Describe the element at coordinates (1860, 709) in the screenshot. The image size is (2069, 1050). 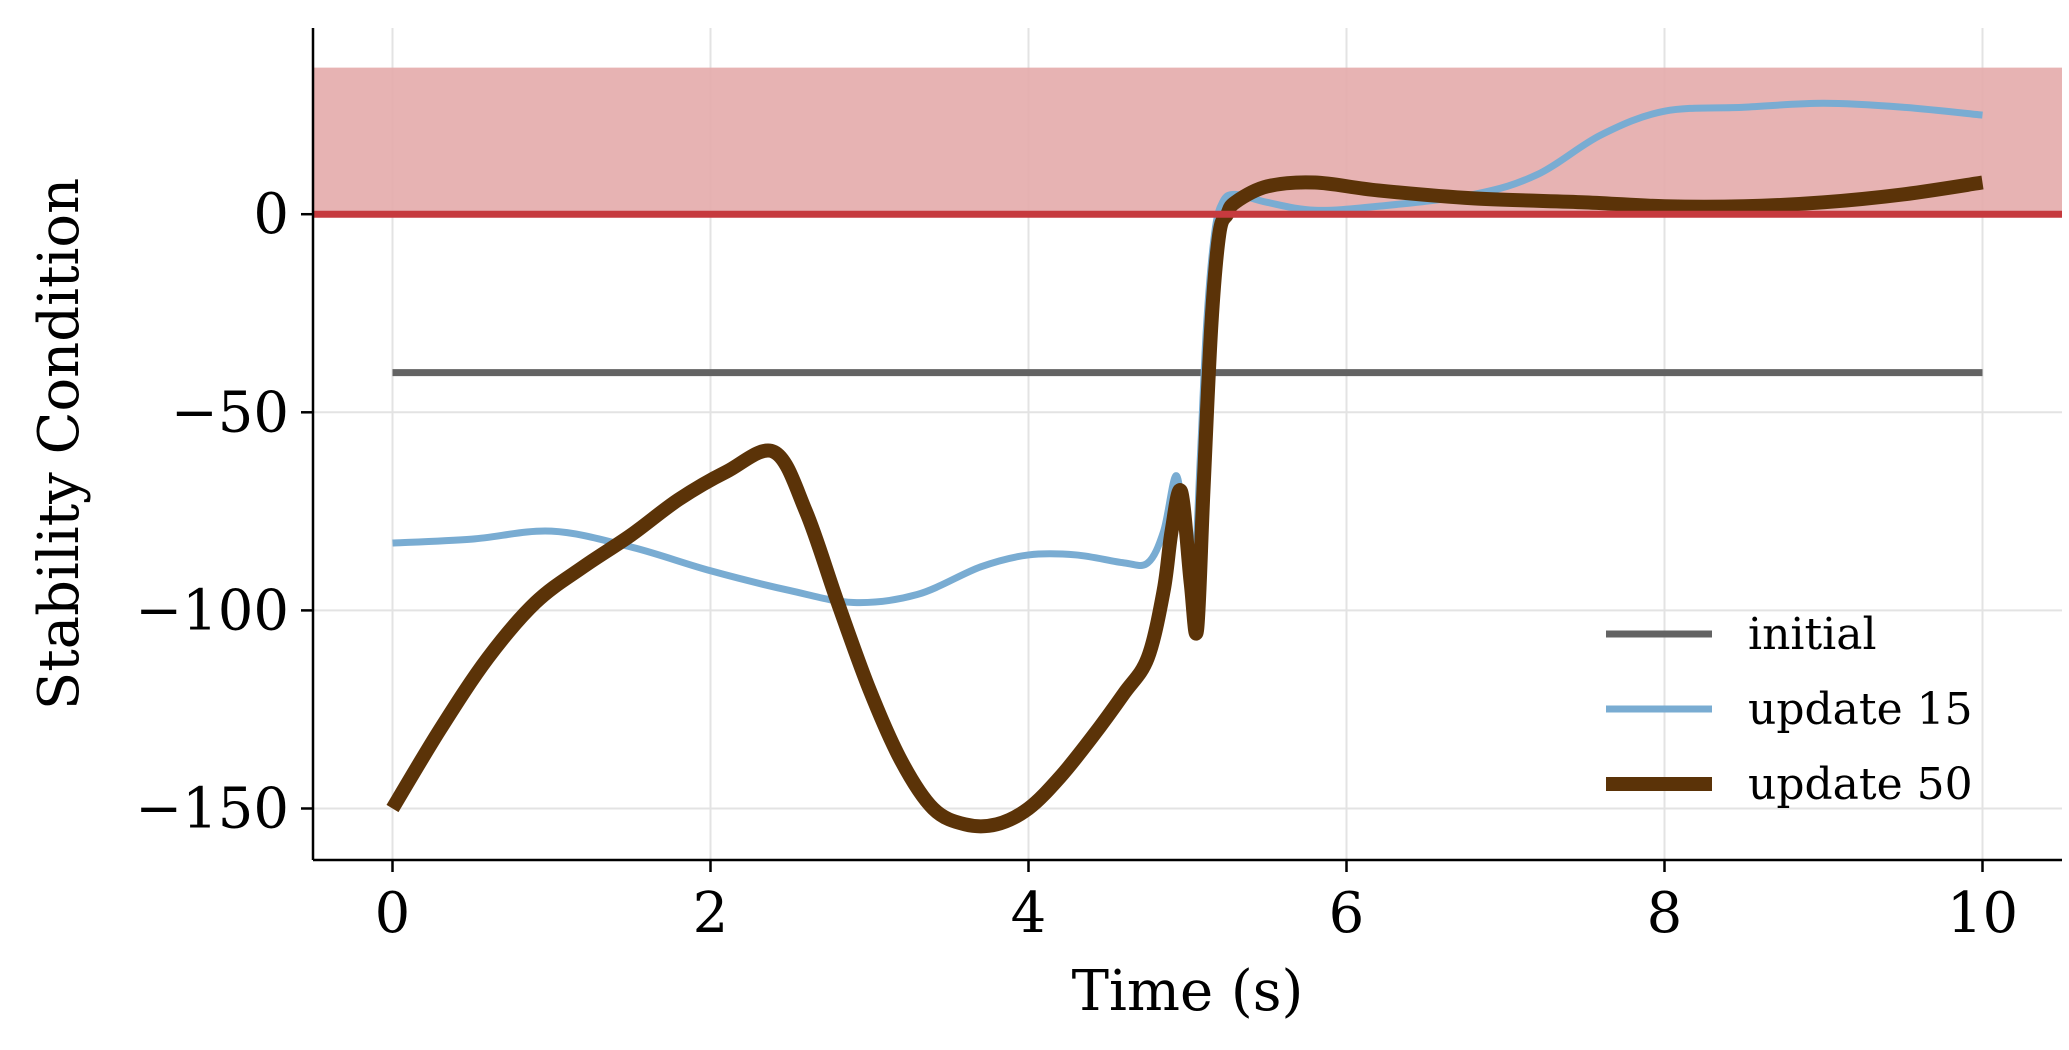
I see `legend-label-update-15: update 15` at that location.